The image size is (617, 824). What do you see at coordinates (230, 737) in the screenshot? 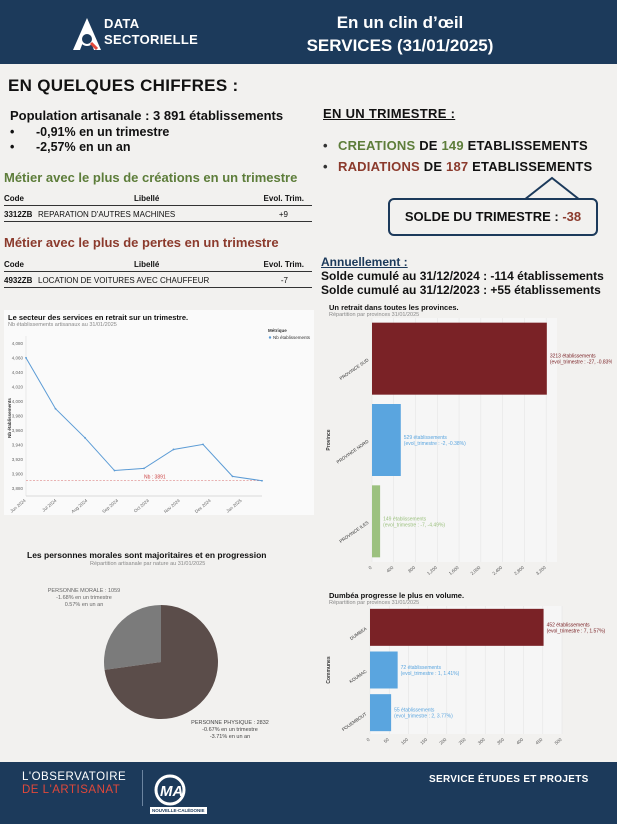
I see `pie-label-physique-detail2: -3.71% en un an` at bounding box center [230, 737].